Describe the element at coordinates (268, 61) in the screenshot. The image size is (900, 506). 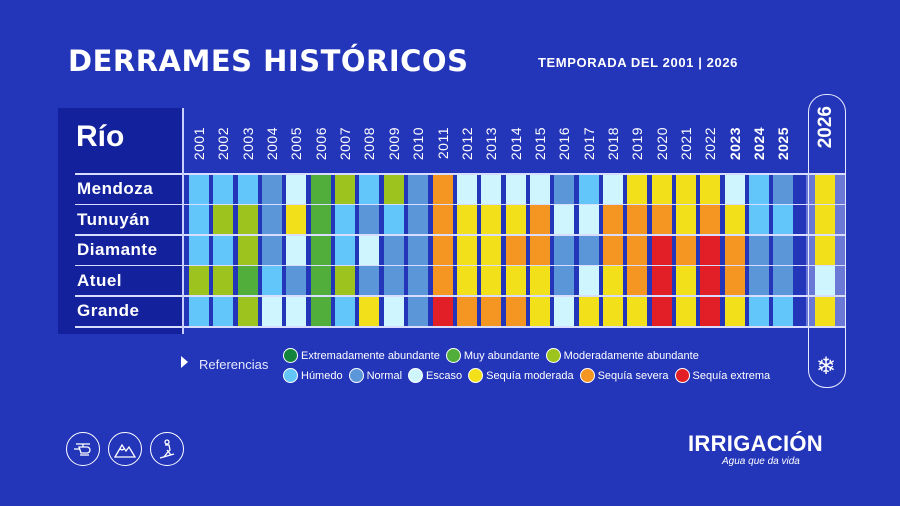
I see `page-title: DERRAMES HISTÓRICOS` at that location.